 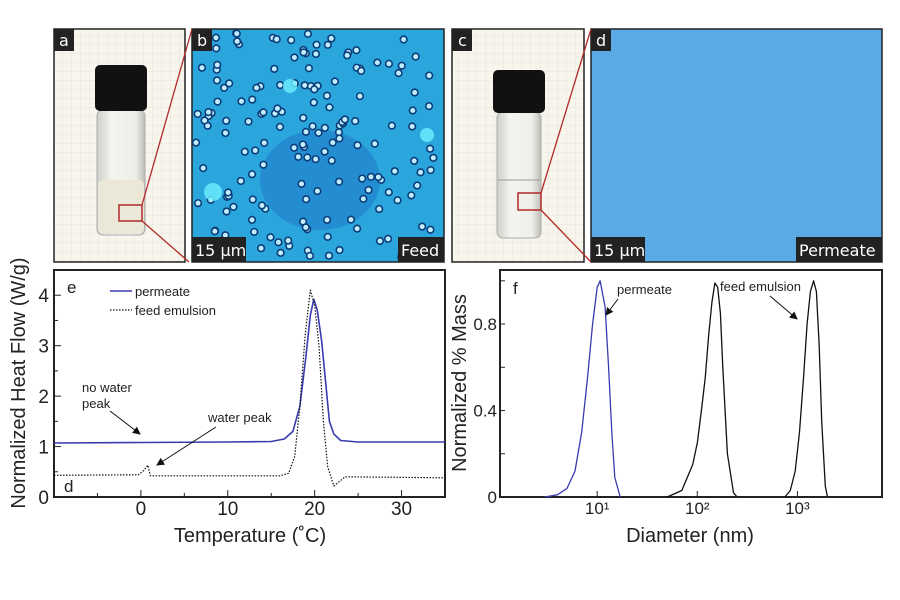 I want to click on scale-bar-label: 15 µm, so click(x=619, y=250).